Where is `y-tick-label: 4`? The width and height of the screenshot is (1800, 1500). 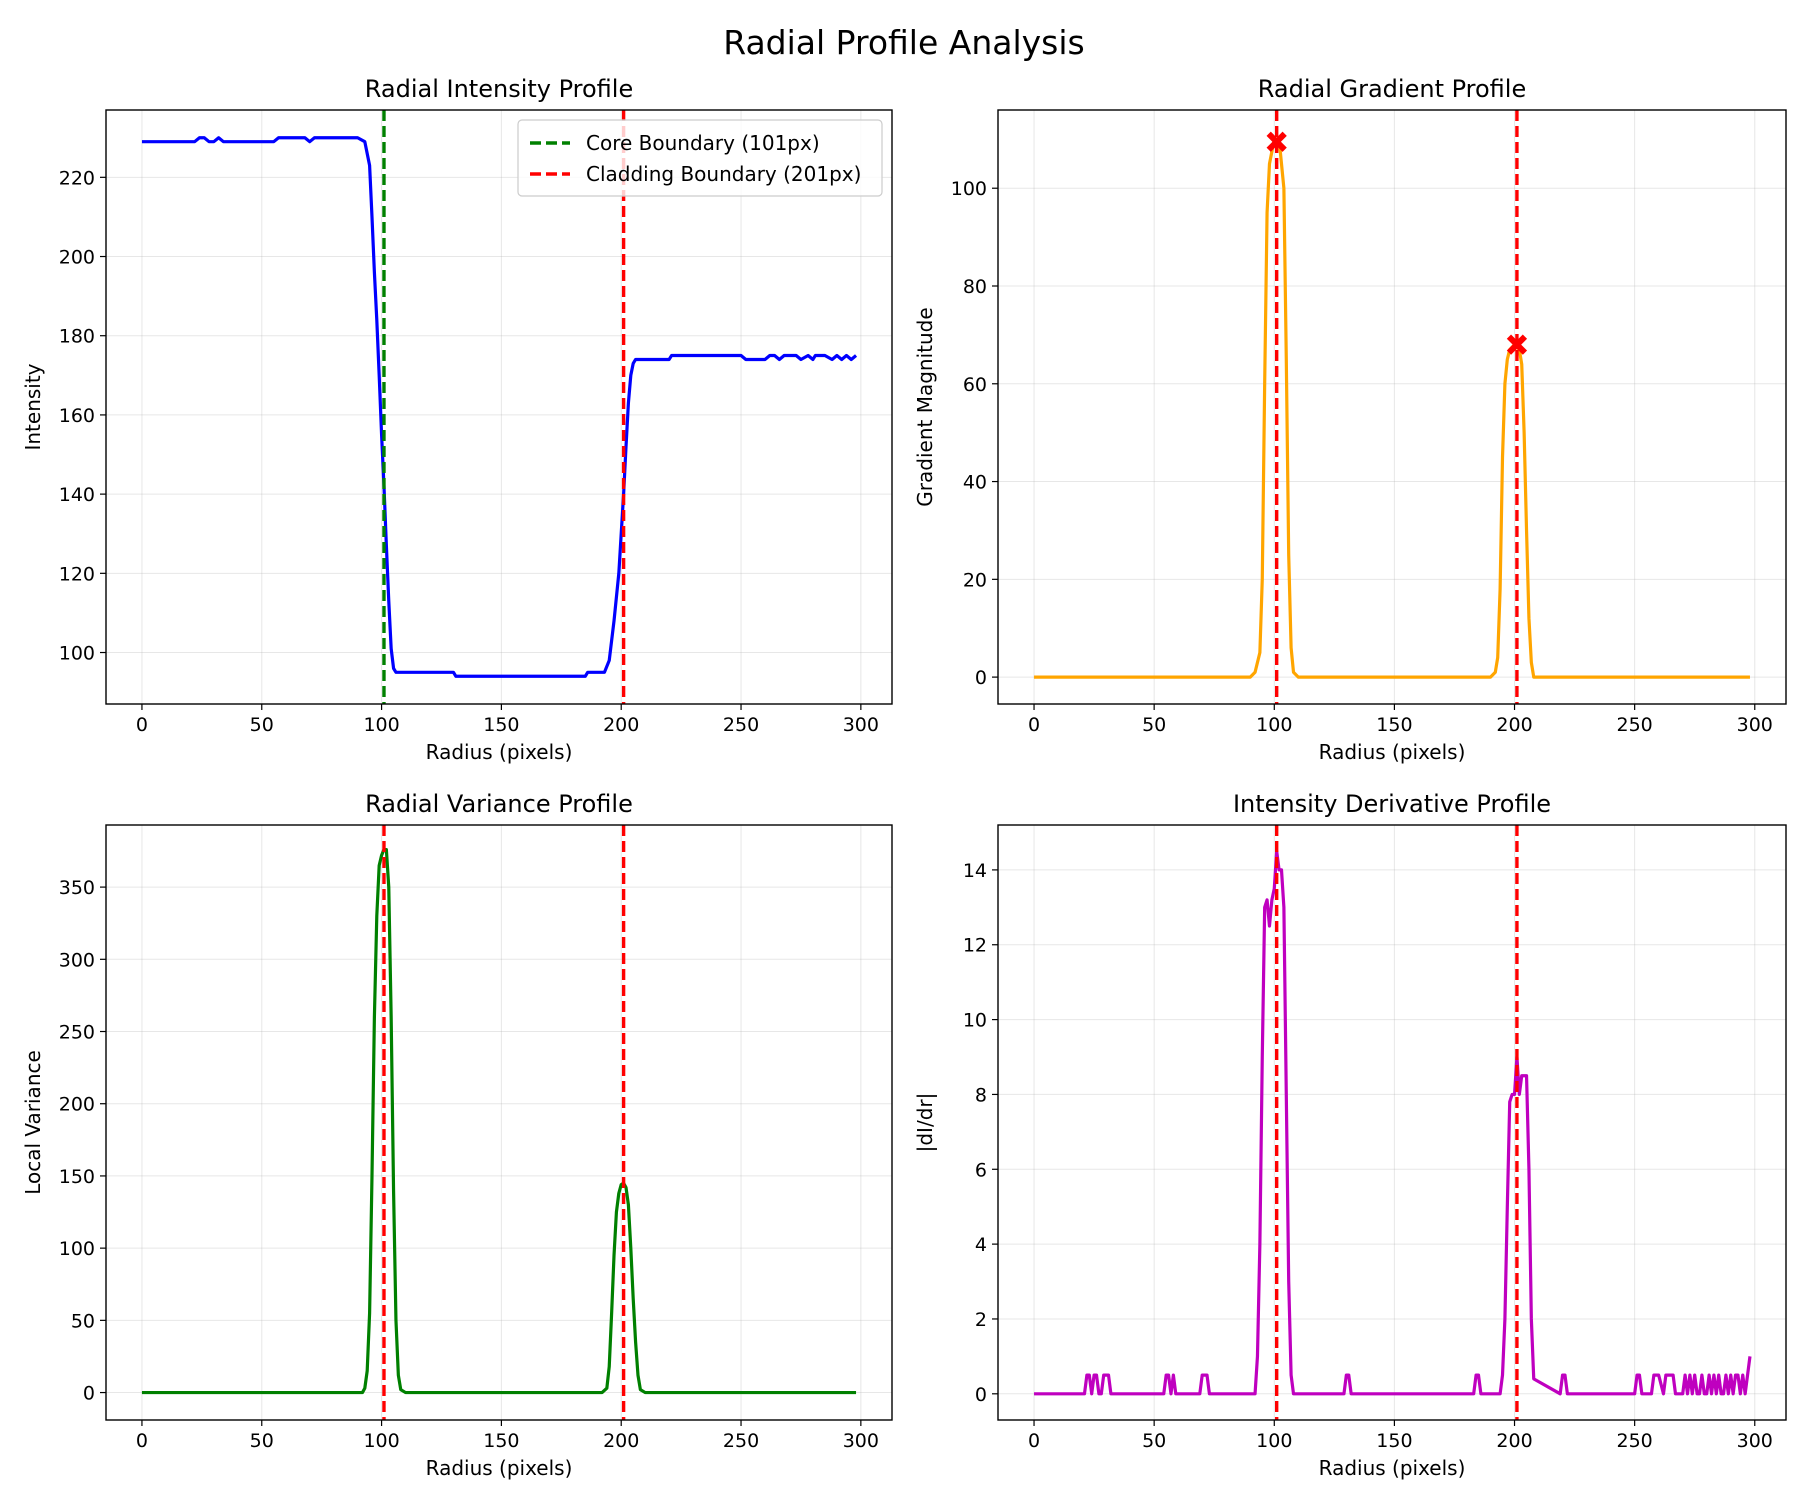
y-tick-label: 4 is located at coordinates (981, 1245).